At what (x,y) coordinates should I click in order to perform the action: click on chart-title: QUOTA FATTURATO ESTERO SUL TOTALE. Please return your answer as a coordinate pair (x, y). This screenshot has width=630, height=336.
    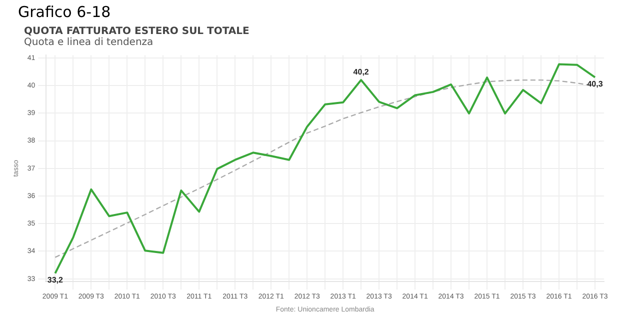
    Looking at the image, I should click on (137, 31).